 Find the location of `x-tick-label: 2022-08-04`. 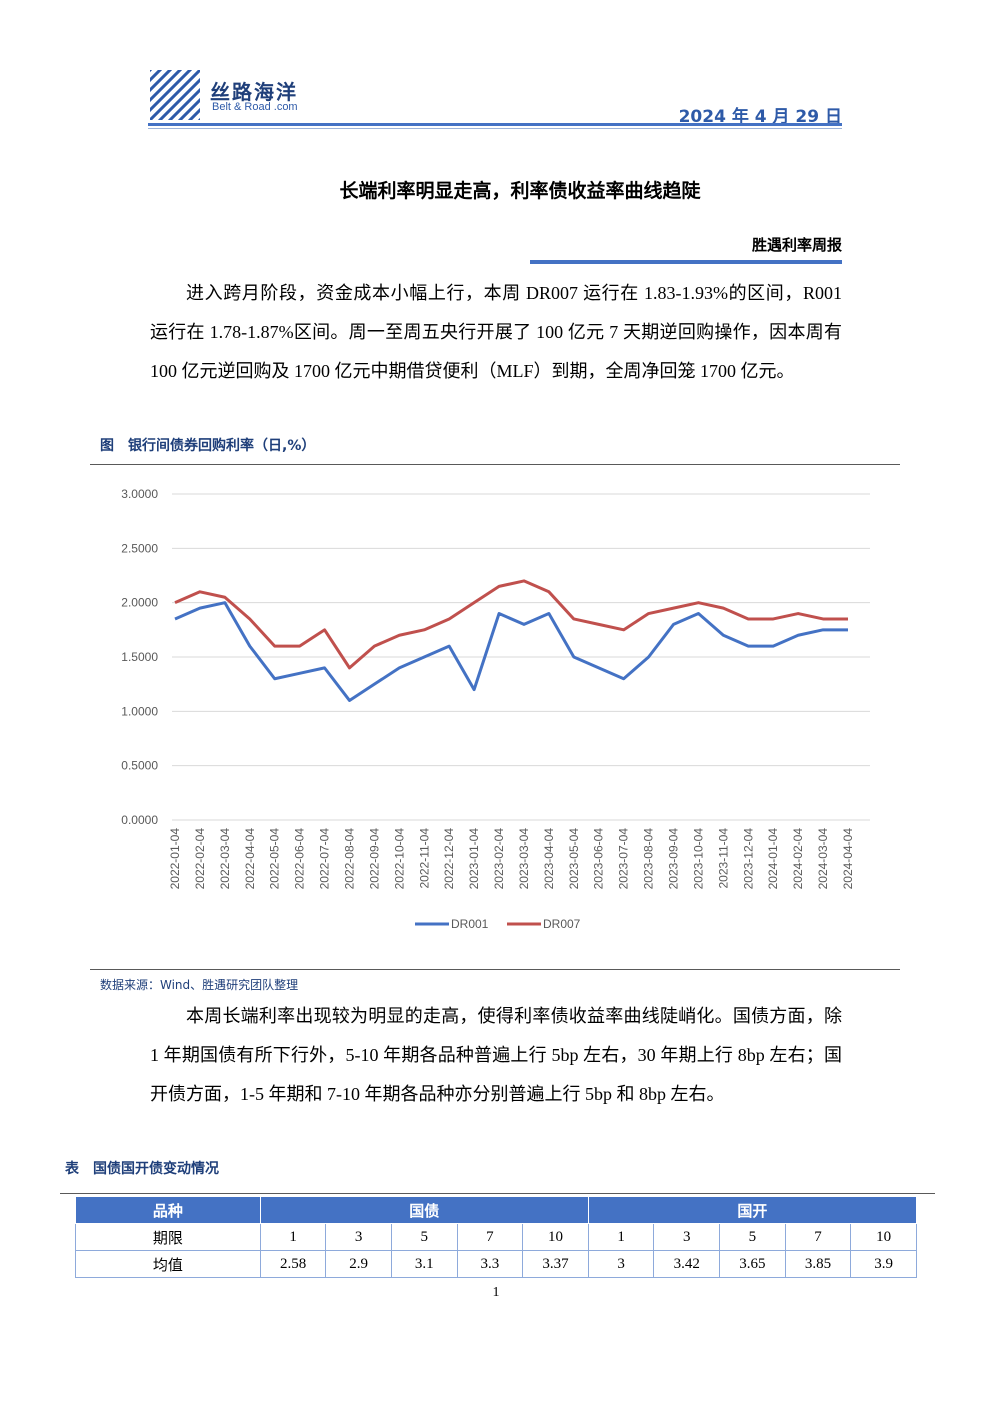

x-tick-label: 2022-08-04 is located at coordinates (349, 859).